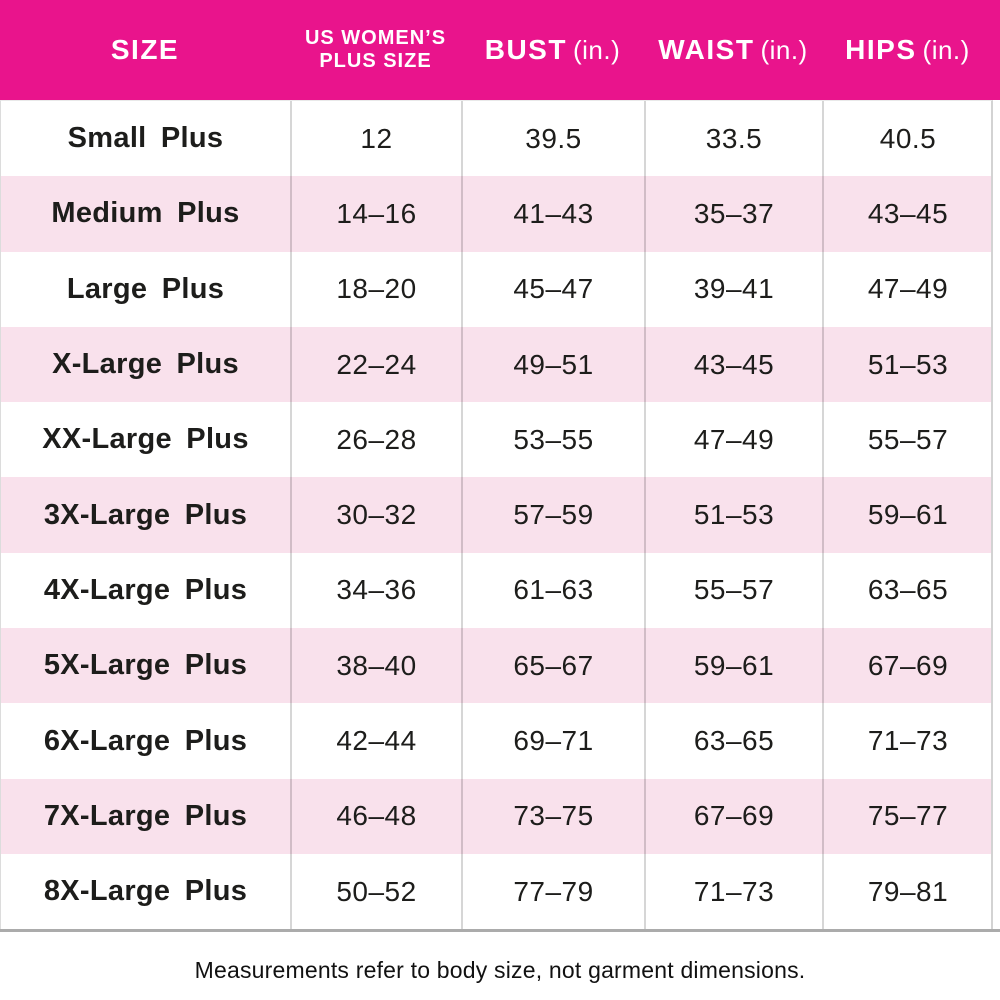  I want to click on table-row: Medium Plus 14–16 41–43 35–37 43–45, so click(496, 214).